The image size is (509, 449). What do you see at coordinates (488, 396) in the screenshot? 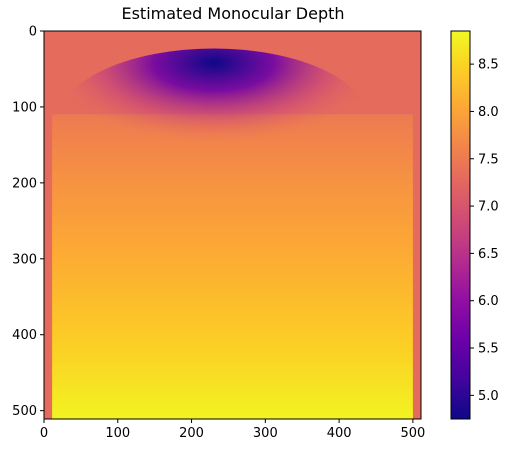
I see `colorbar-tick-label: 5.0` at bounding box center [488, 396].